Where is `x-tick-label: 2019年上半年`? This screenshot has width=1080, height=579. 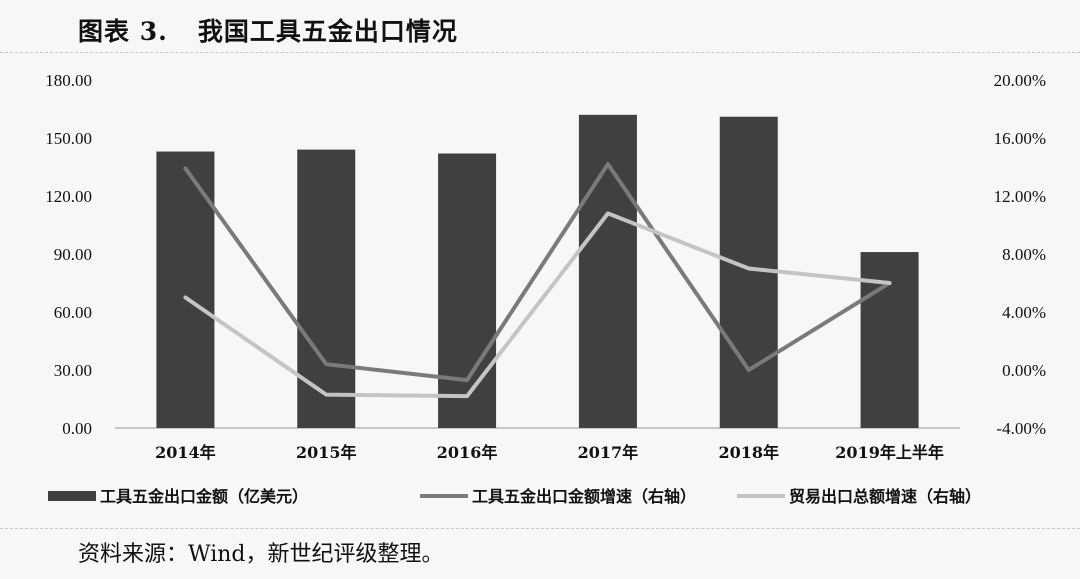
x-tick-label: 2019年上半年 is located at coordinates (889, 452).